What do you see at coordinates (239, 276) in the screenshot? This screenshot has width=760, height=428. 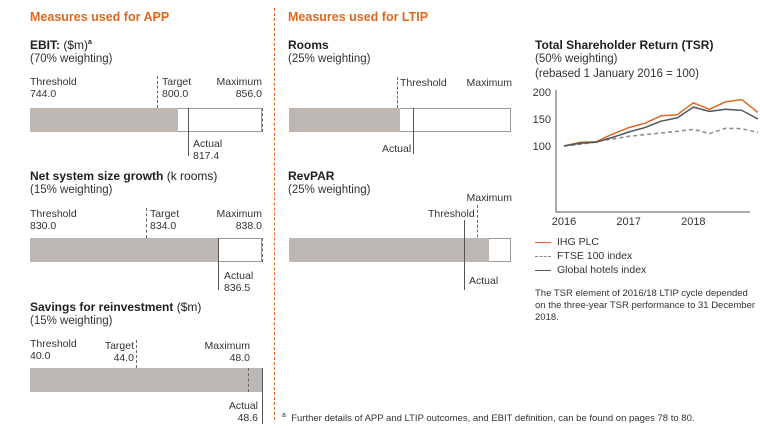 I see `nssg-actual-label: Actual` at bounding box center [239, 276].